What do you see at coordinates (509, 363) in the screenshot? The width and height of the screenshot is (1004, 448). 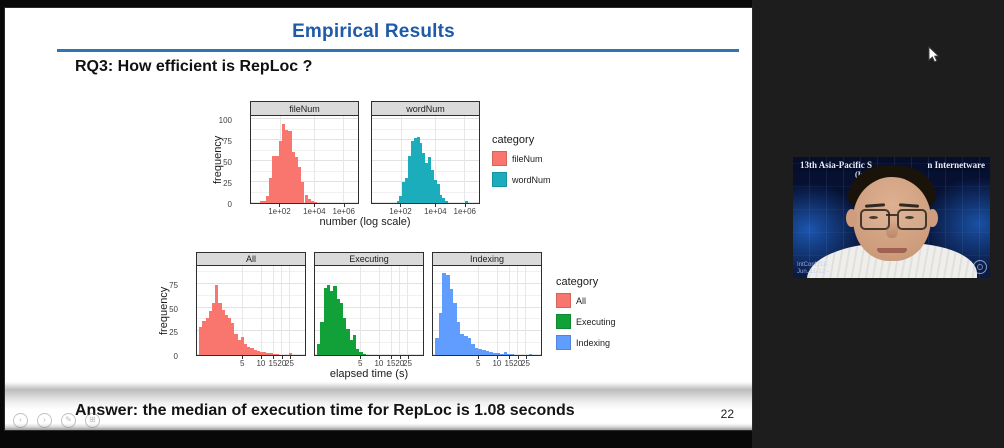 I see `x-tick-label: 15` at bounding box center [509, 363].